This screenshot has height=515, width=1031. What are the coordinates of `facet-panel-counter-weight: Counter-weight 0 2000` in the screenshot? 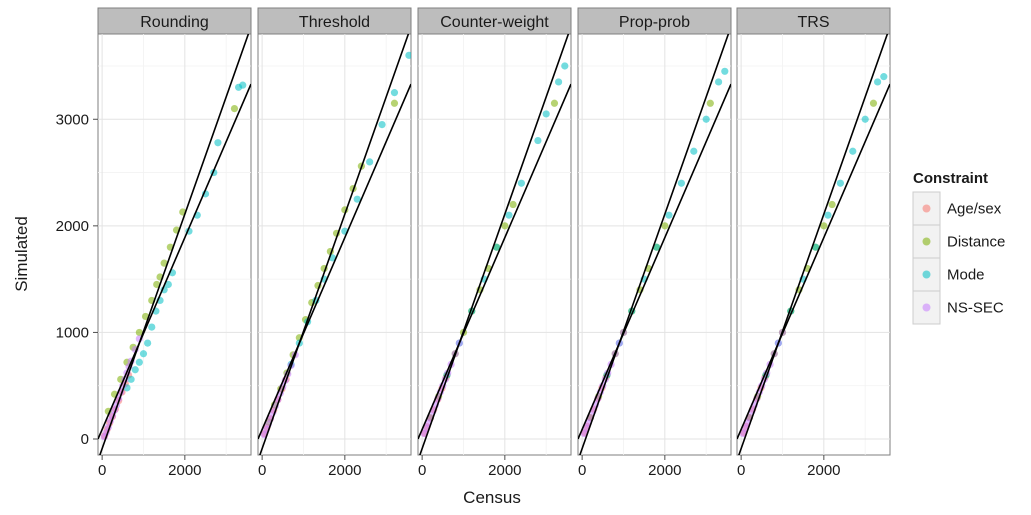 It's located at (494, 243).